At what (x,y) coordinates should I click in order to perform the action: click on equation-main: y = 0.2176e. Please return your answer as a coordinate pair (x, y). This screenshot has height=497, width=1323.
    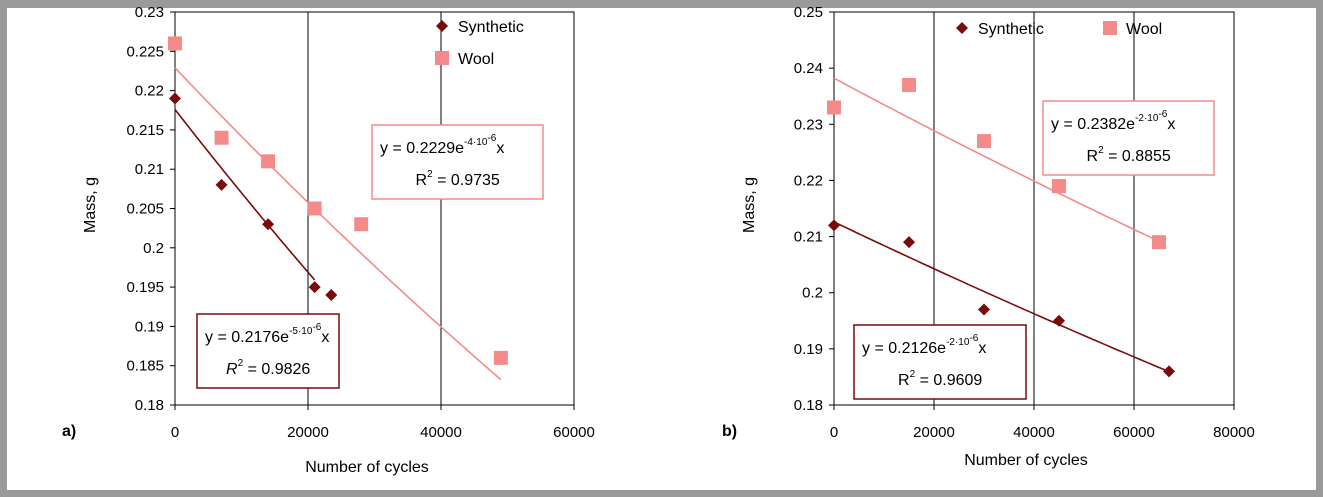
    Looking at the image, I should click on (247, 337).